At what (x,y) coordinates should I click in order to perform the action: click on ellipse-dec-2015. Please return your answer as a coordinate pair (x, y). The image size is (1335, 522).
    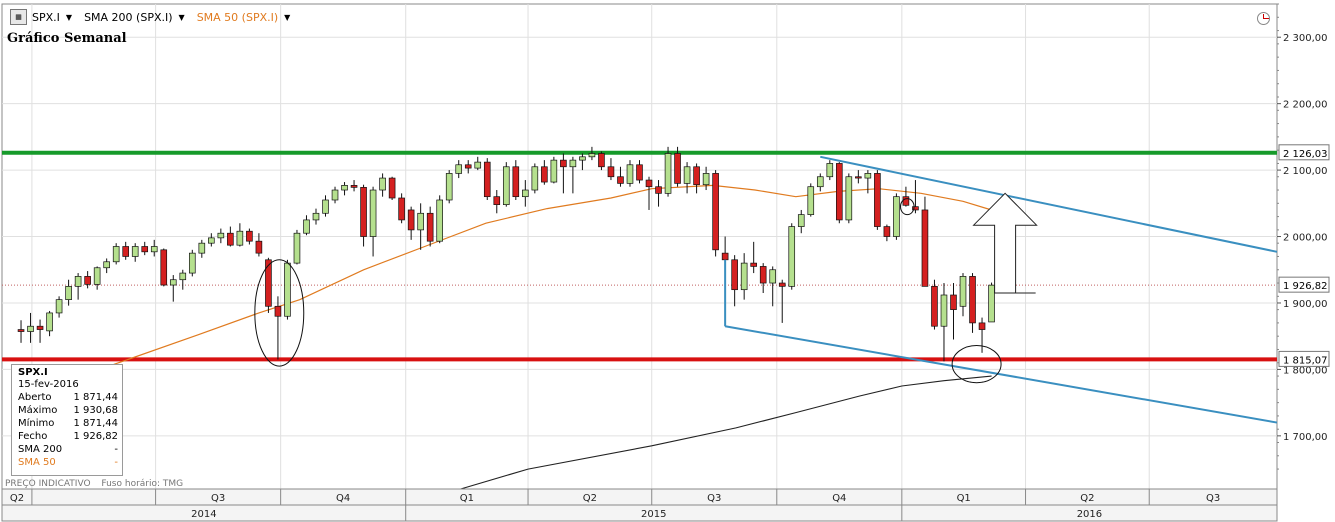
    Looking at the image, I should click on (907, 207).